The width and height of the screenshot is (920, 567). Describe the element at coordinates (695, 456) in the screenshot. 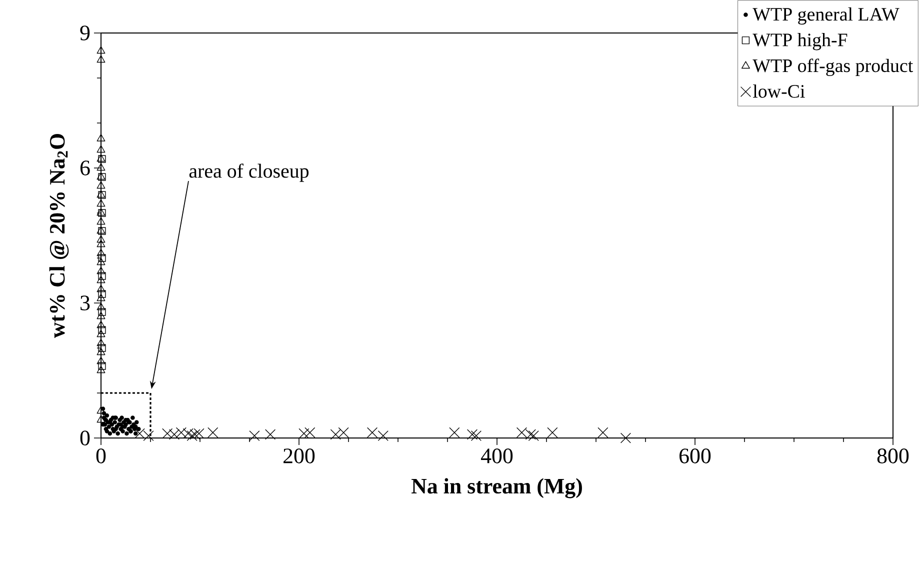

I see `x-tick-label: 600` at that location.